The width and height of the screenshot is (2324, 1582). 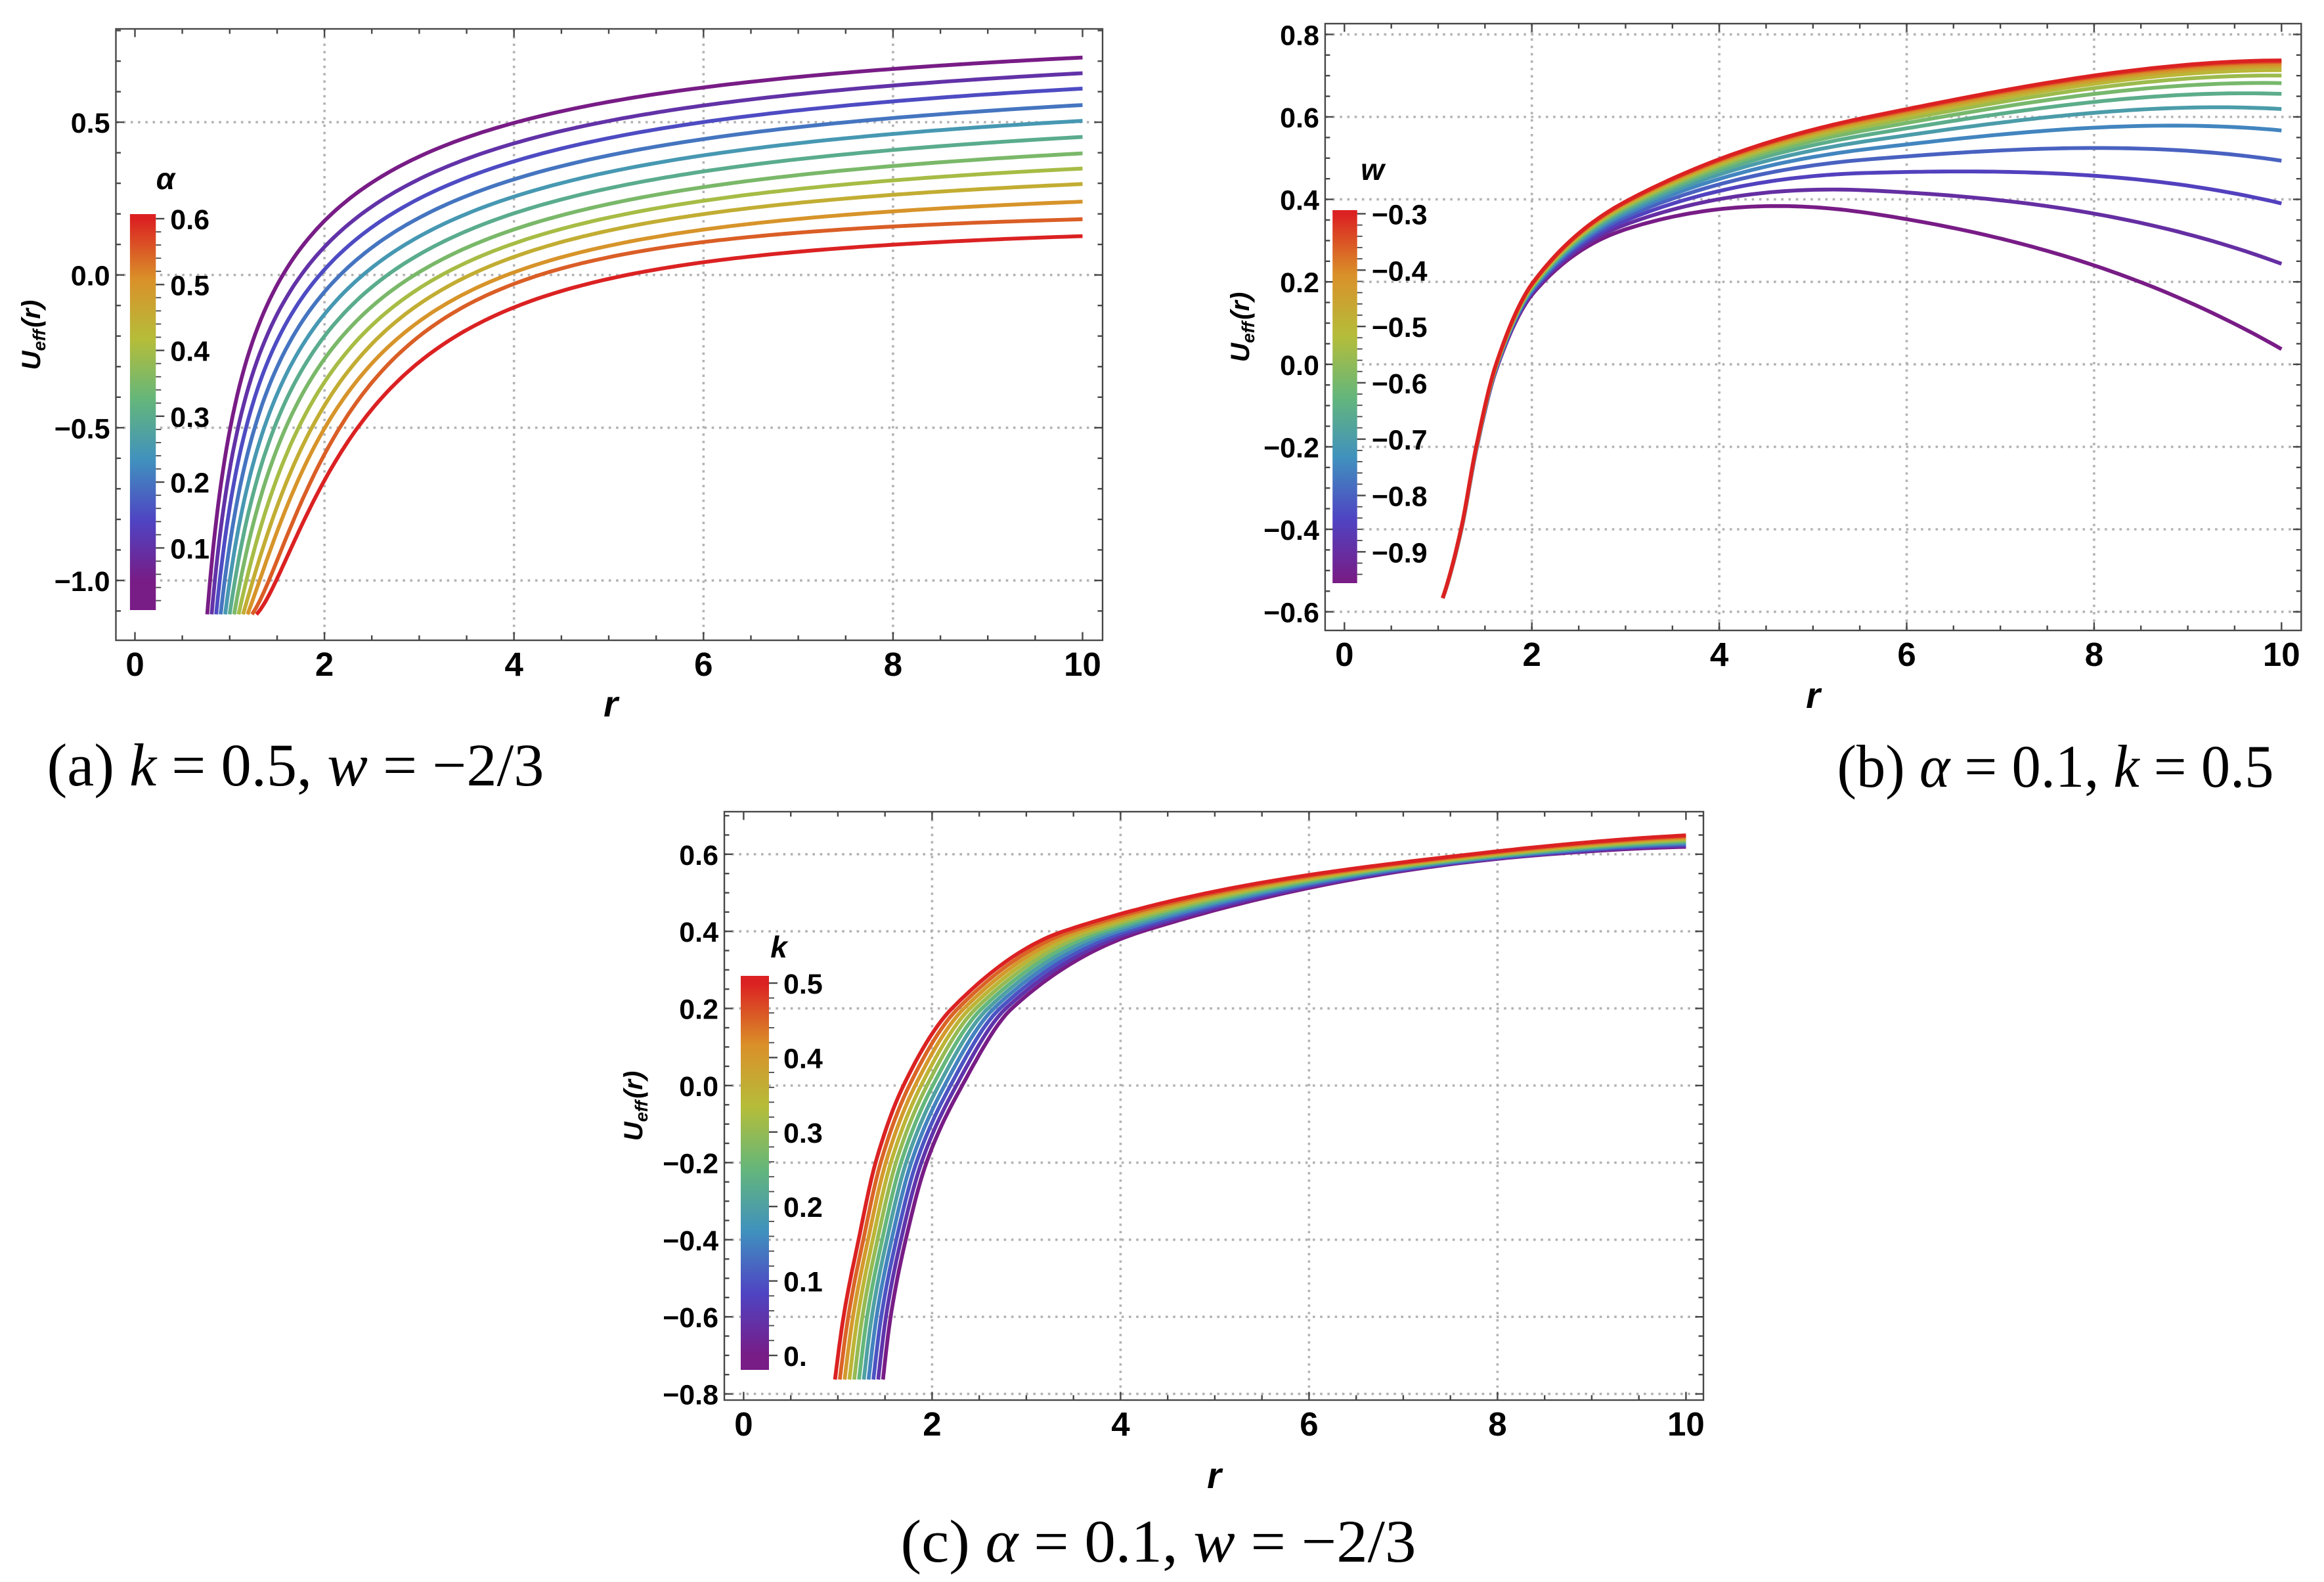 What do you see at coordinates (1299, 35) in the screenshot?
I see `svg-text: 0.8` at bounding box center [1299, 35].